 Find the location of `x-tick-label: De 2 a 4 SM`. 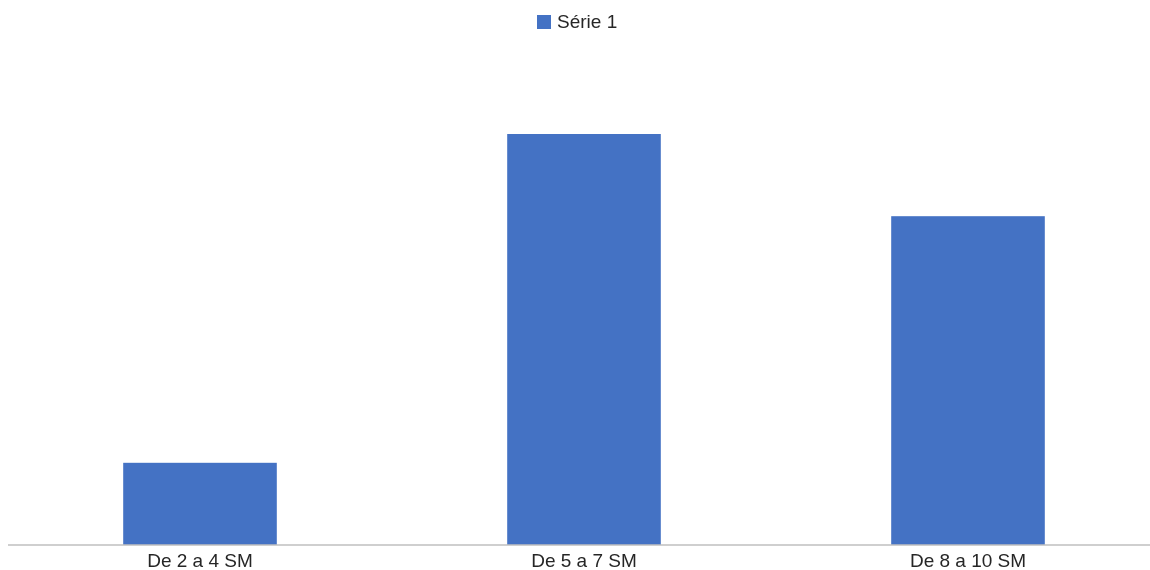

x-tick-label: De 2 a 4 SM is located at coordinates (200, 560).